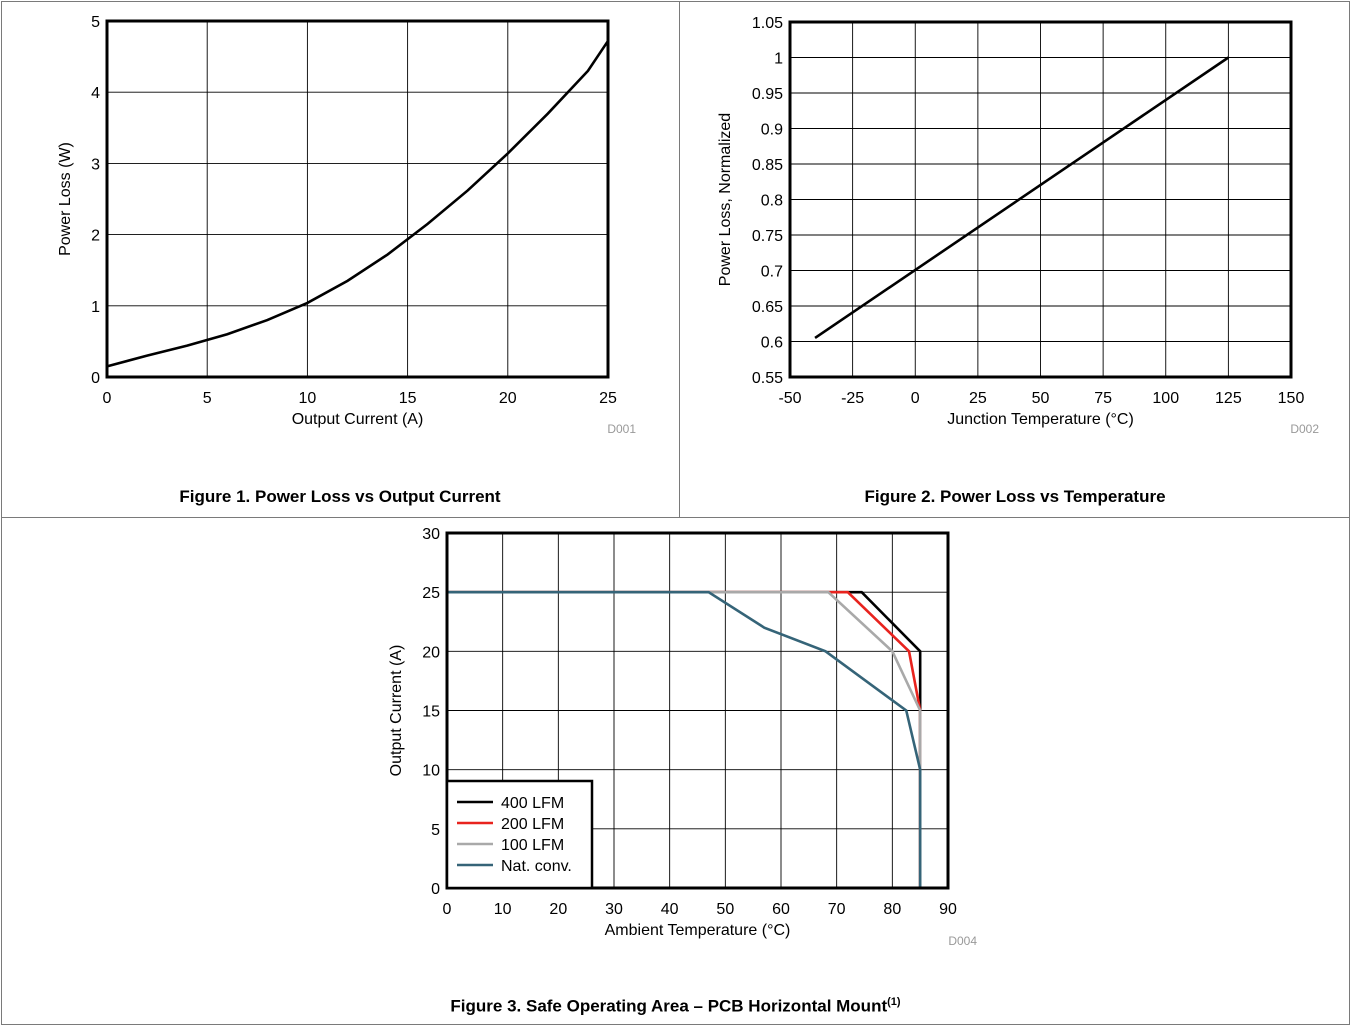 This screenshot has height=1026, width=1351. Describe the element at coordinates (95, 22) in the screenshot. I see `chart-fig1-y-tick-label-5: 5` at that location.